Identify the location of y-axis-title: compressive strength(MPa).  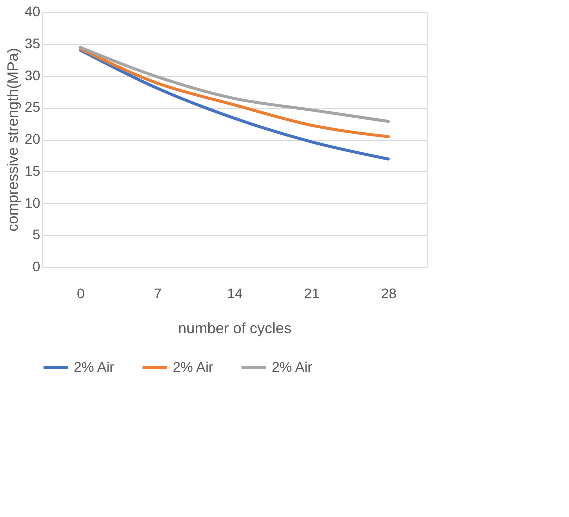
(13, 140).